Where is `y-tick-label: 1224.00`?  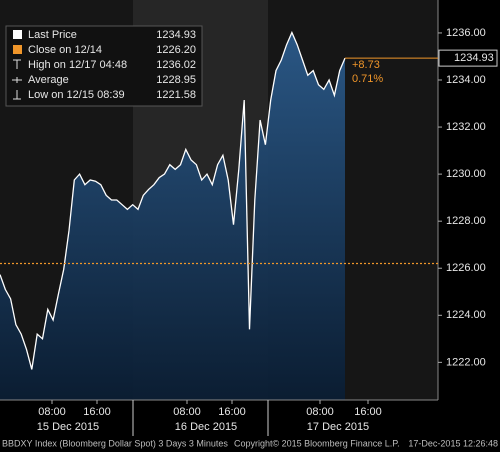
y-tick-label: 1224.00 is located at coordinates (466, 315).